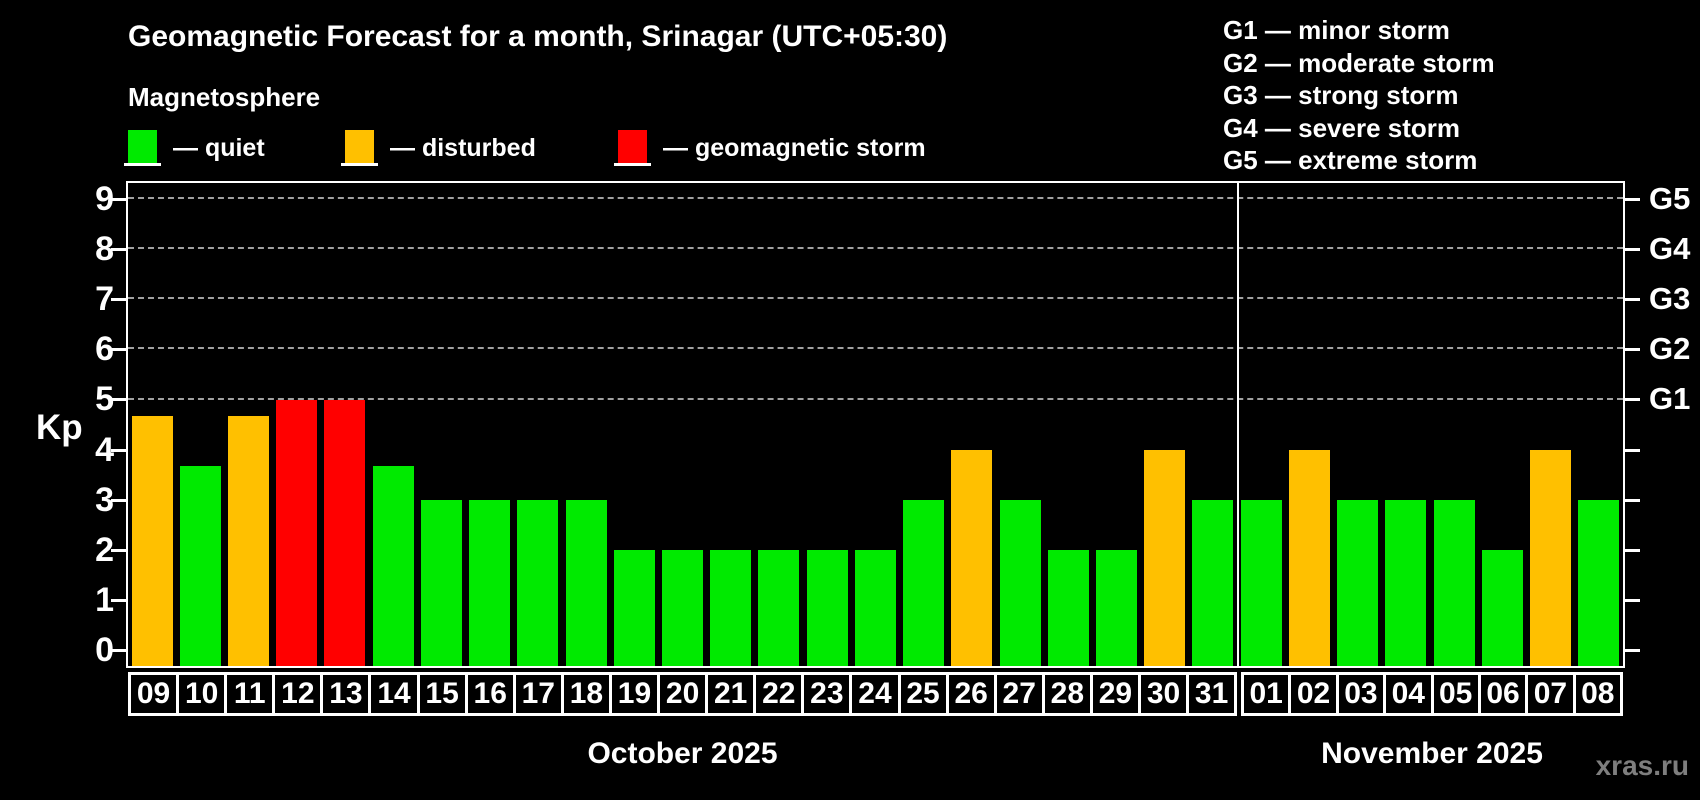  What do you see at coordinates (1455, 694) in the screenshot?
I see `day-label-cell: 05` at bounding box center [1455, 694].